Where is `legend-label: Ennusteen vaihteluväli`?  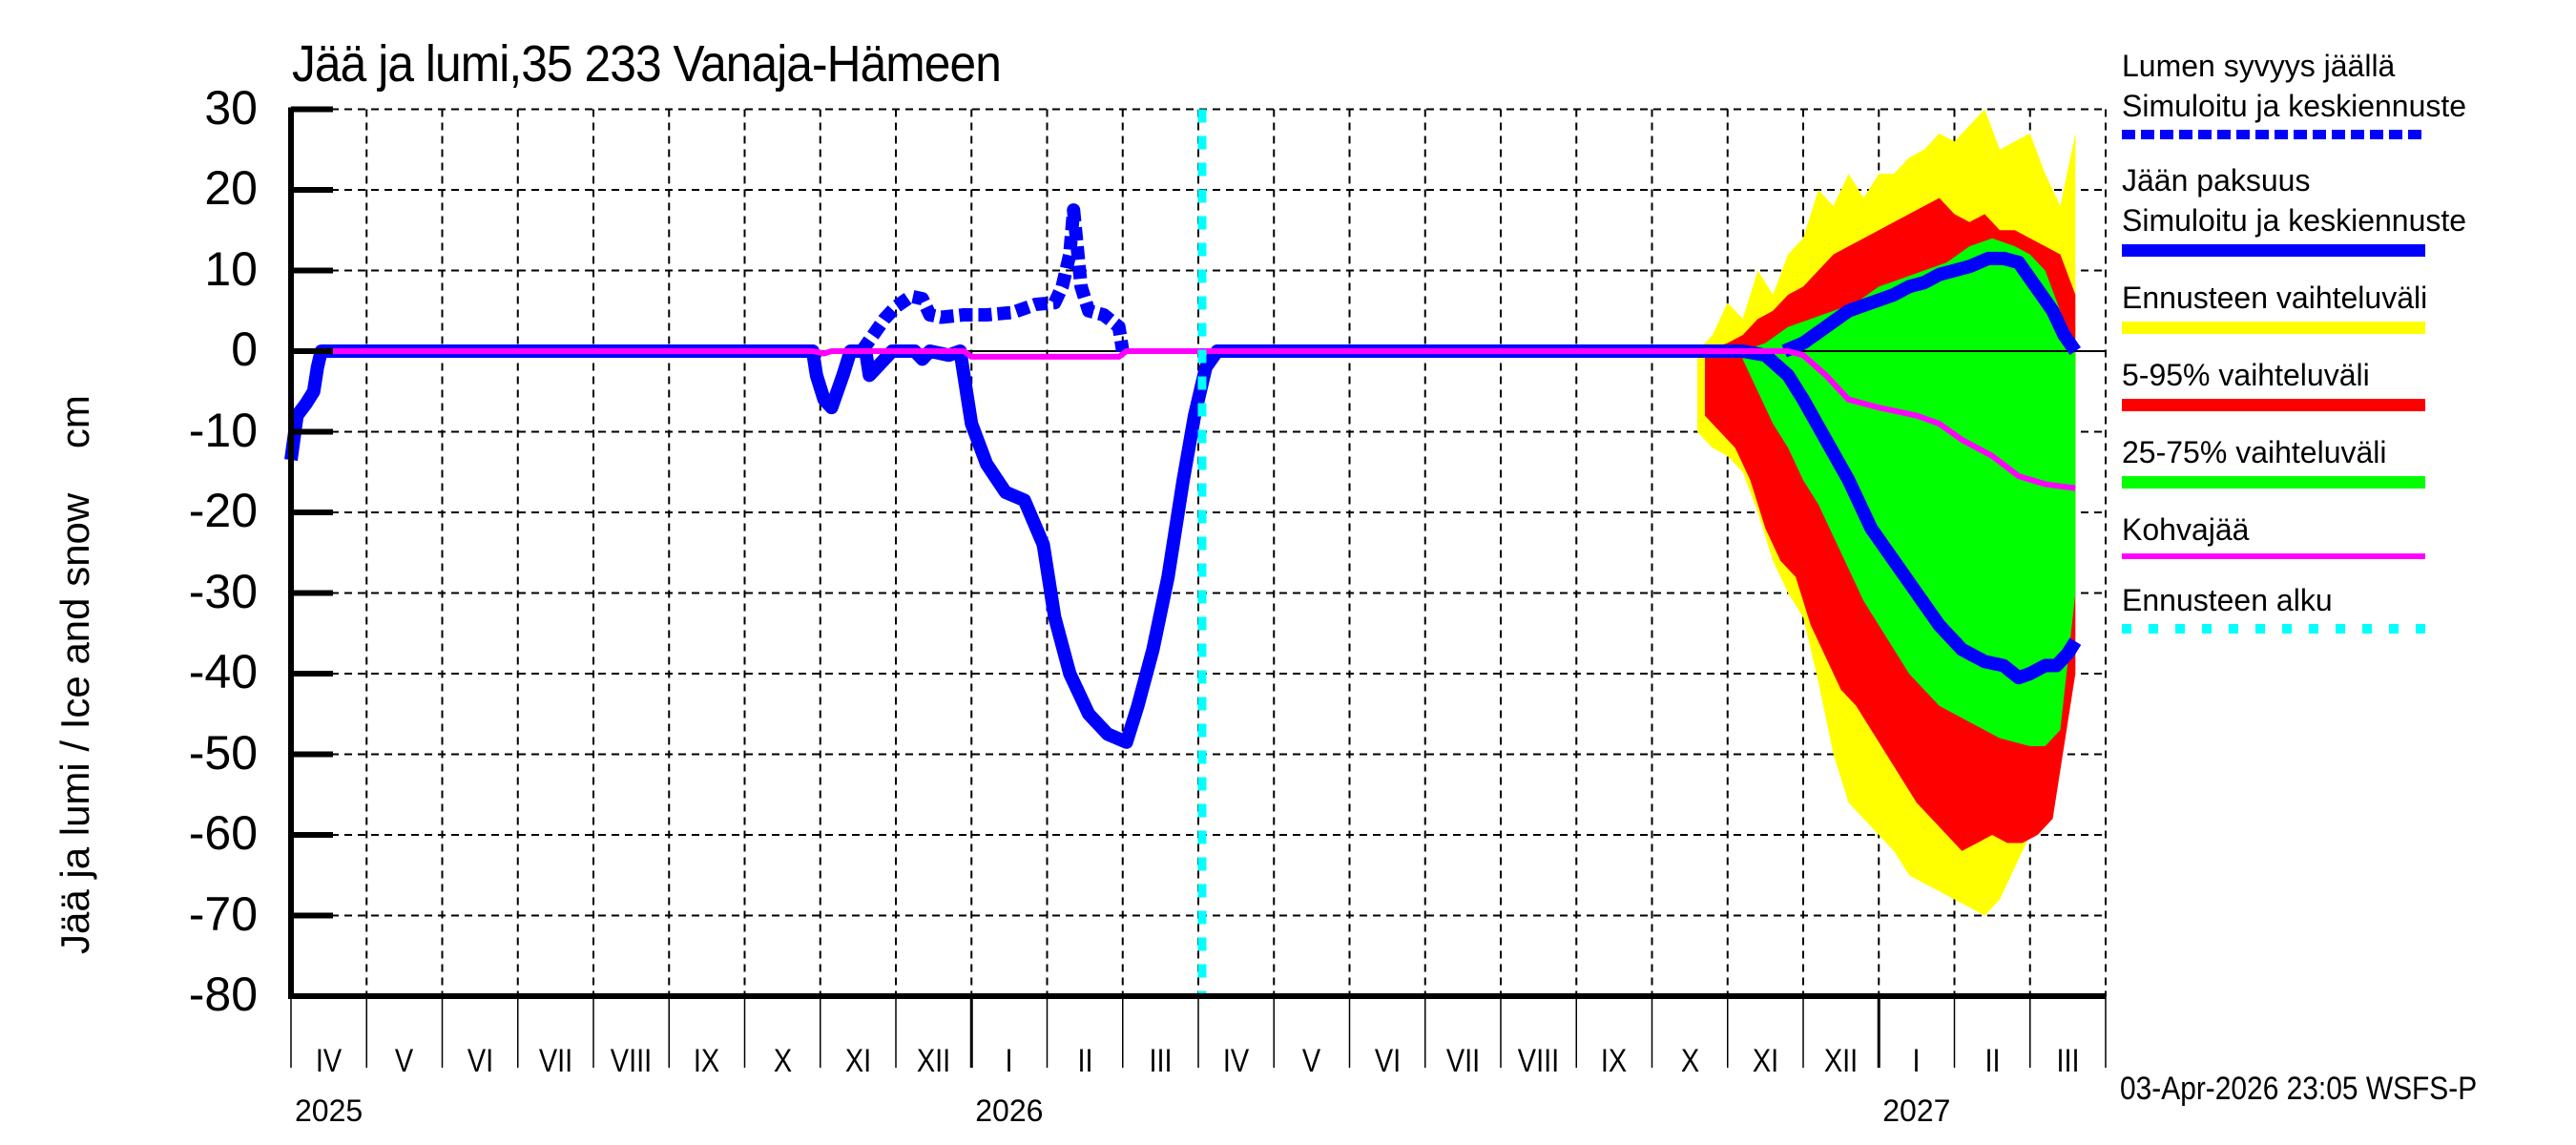
legend-label: Ennusteen vaihteluväli is located at coordinates (2275, 298).